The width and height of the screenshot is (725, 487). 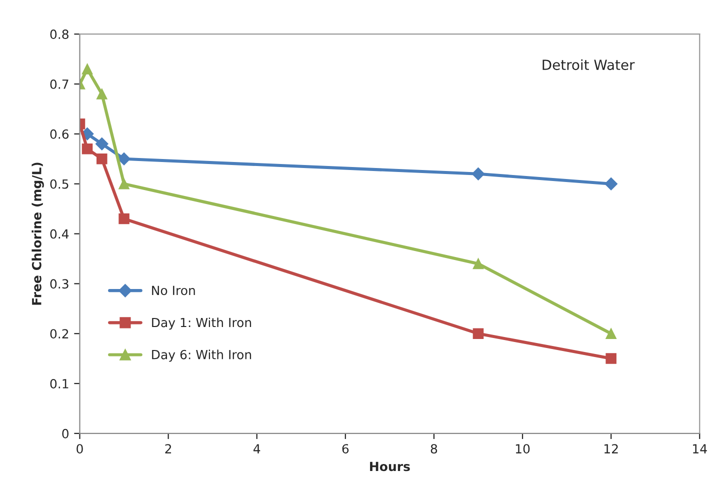 What do you see at coordinates (168, 449) in the screenshot?
I see `x-tick-label: 2` at bounding box center [168, 449].